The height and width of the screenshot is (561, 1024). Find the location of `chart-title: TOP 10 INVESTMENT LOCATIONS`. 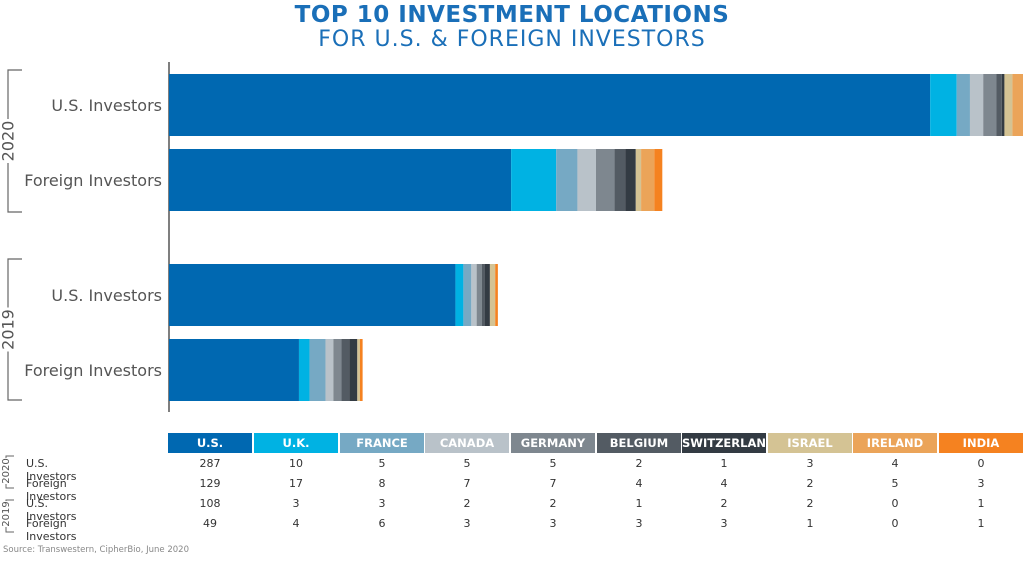

chart-title: TOP 10 INVESTMENT LOCATIONS is located at coordinates (512, 15).